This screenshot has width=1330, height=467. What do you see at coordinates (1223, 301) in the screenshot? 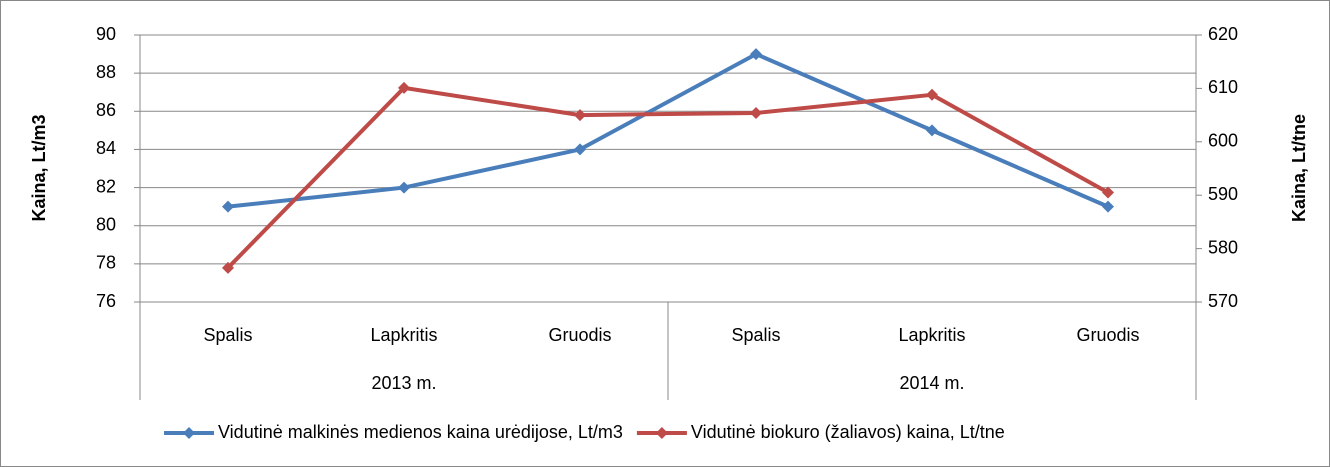
I see `y2-tick-label: 570` at bounding box center [1223, 301].